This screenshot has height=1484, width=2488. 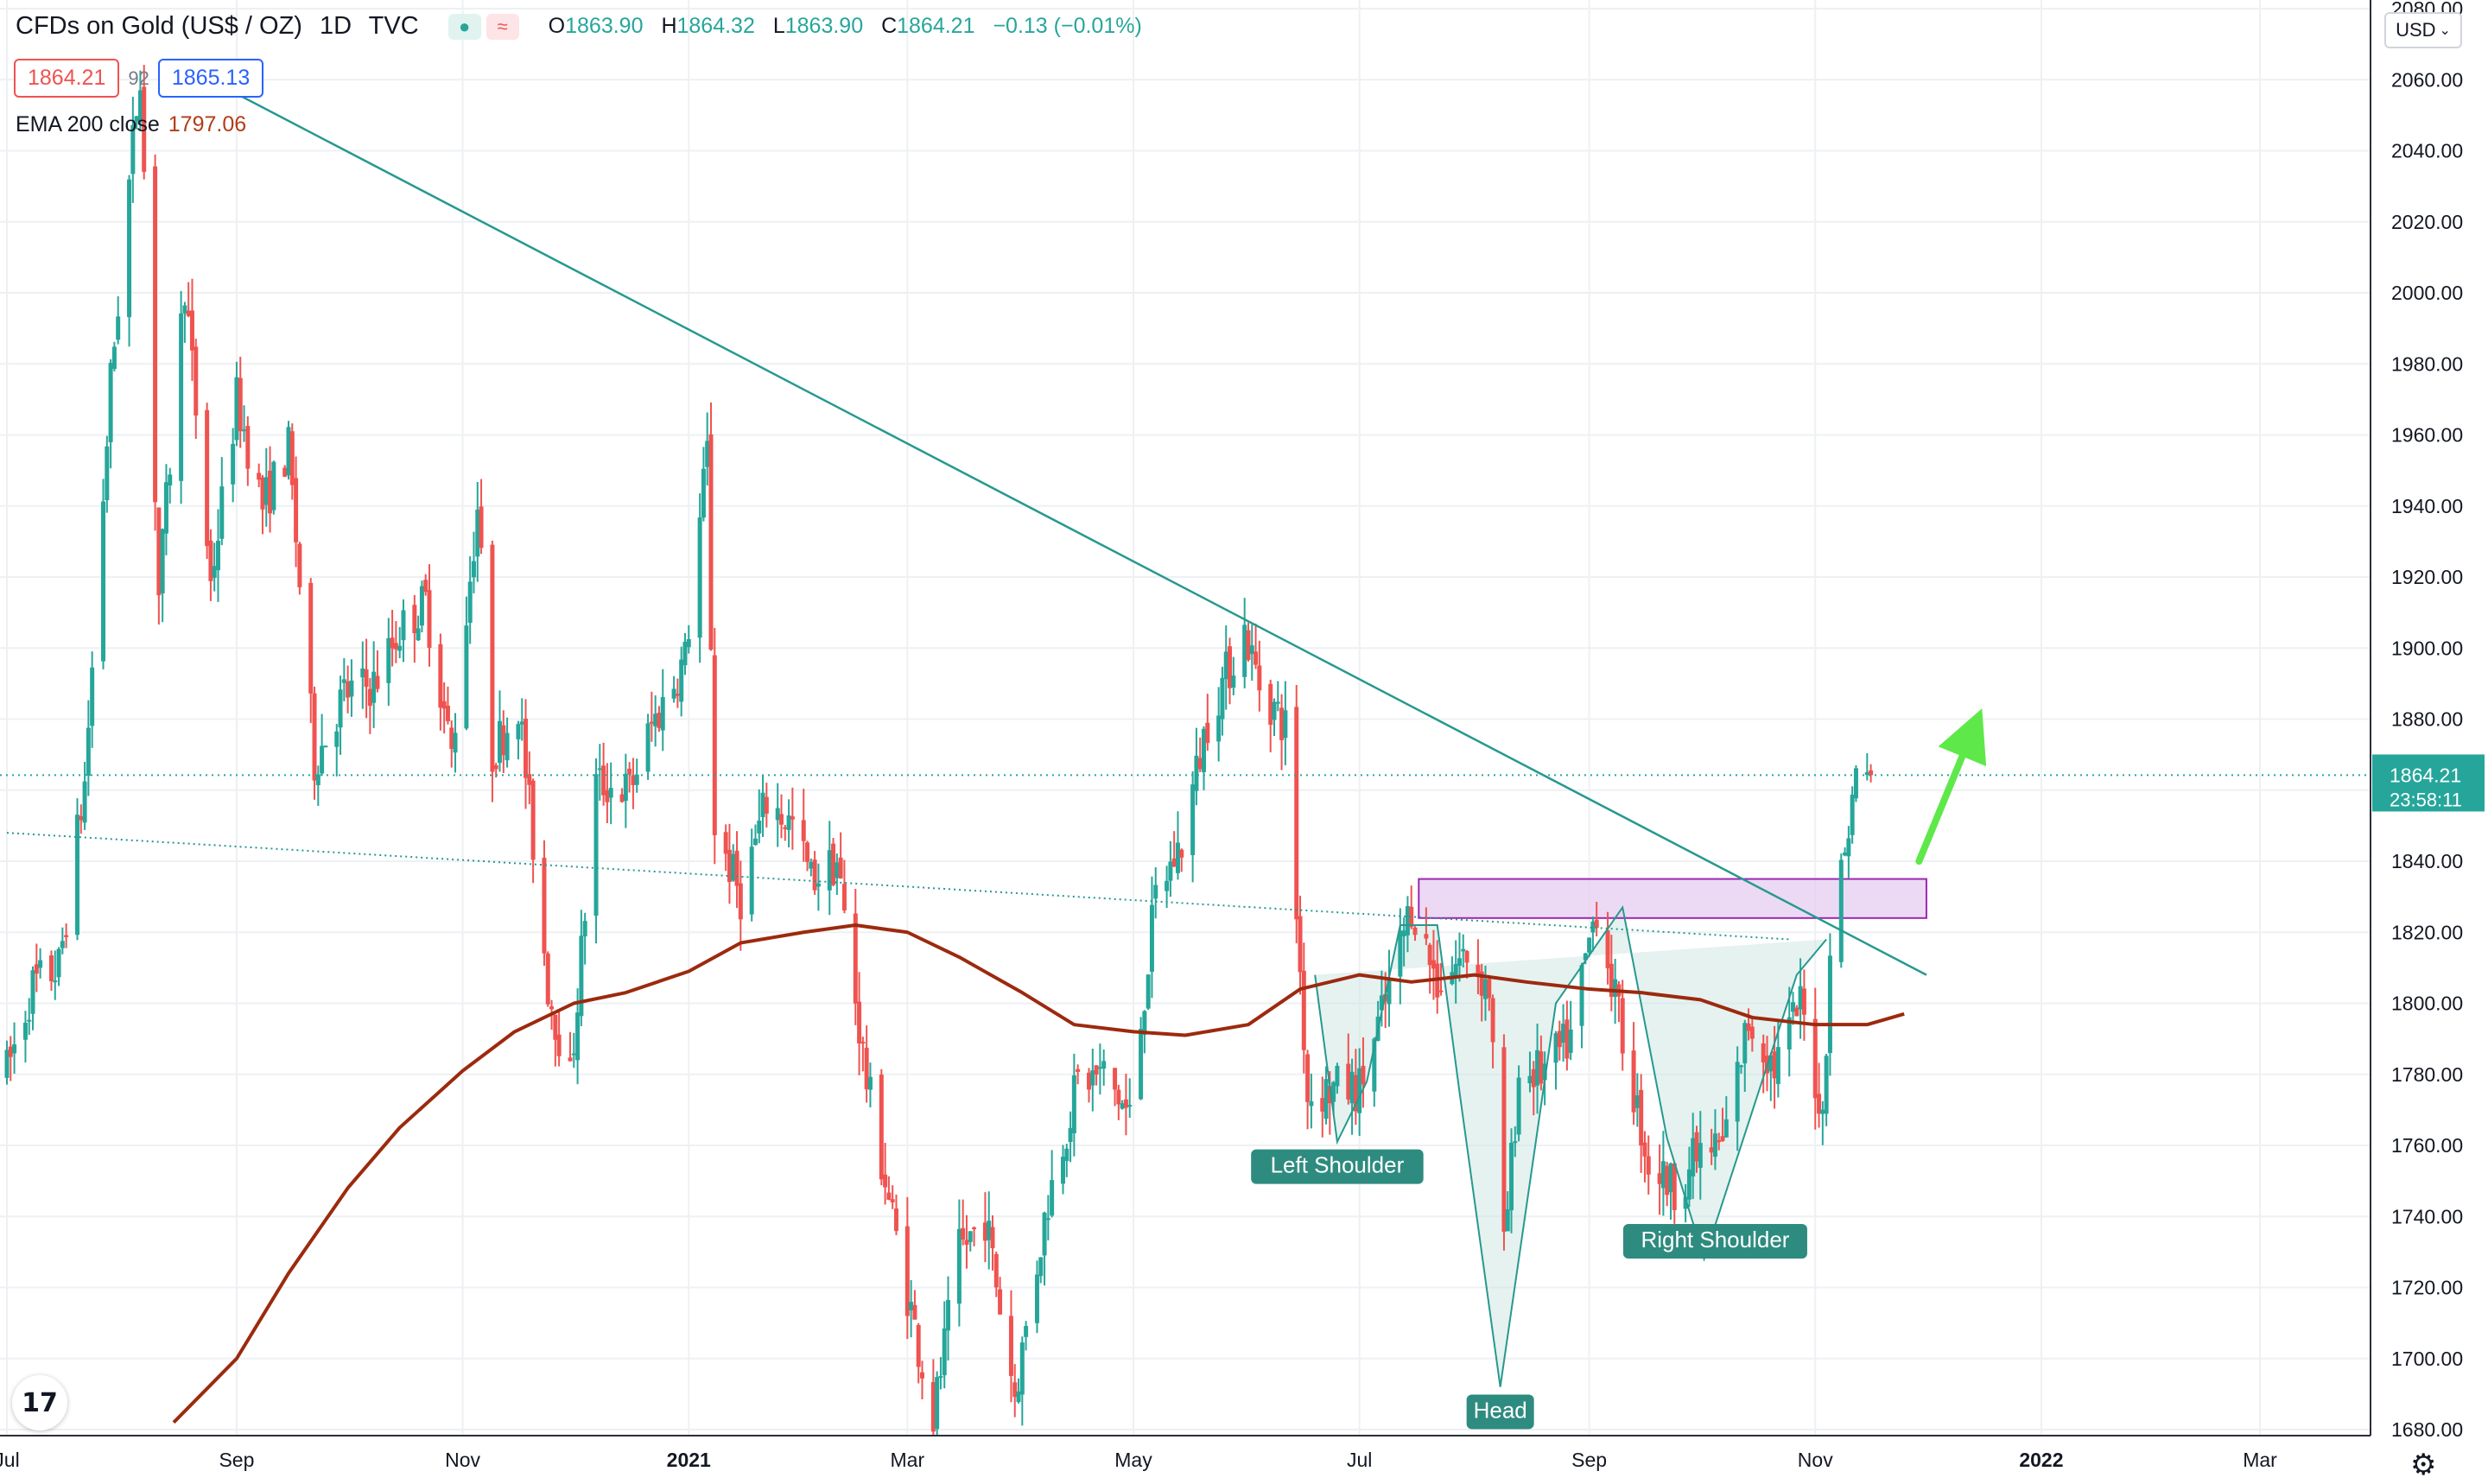 What do you see at coordinates (898, 886) in the screenshot?
I see `dotted-trendline` at bounding box center [898, 886].